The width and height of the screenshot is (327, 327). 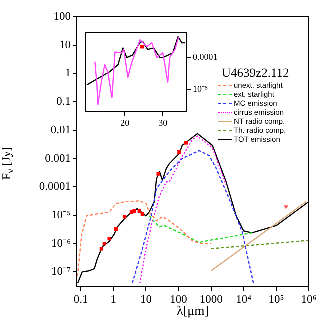 I want to click on y-tick-label: 0.001, so click(x=58, y=158).